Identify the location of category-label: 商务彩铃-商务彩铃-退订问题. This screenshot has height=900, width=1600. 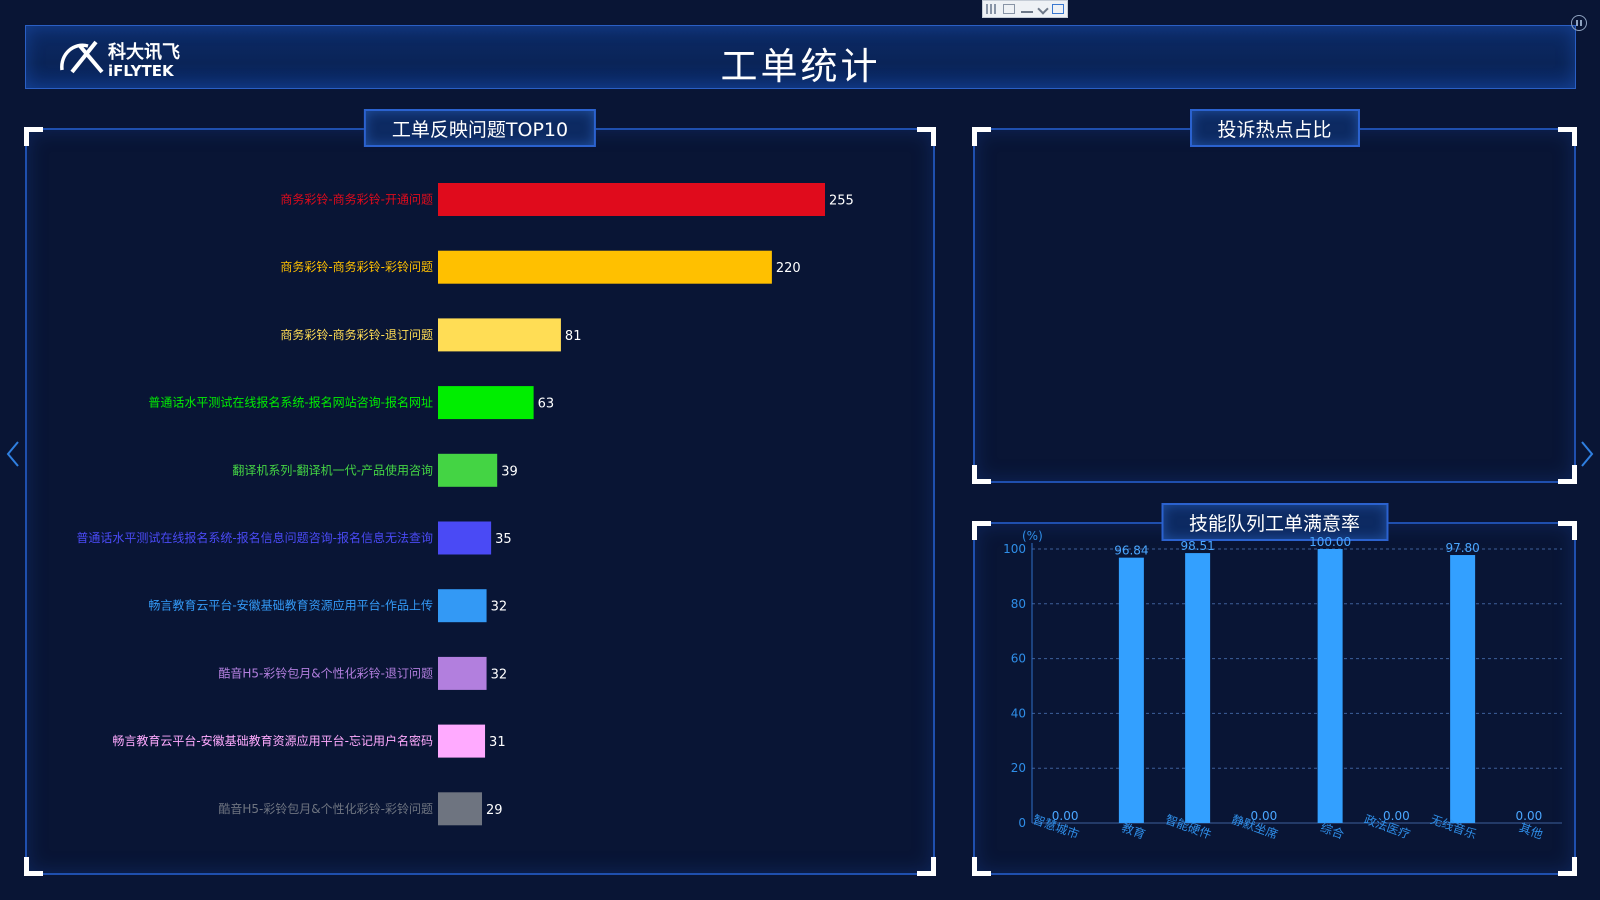
(356, 334).